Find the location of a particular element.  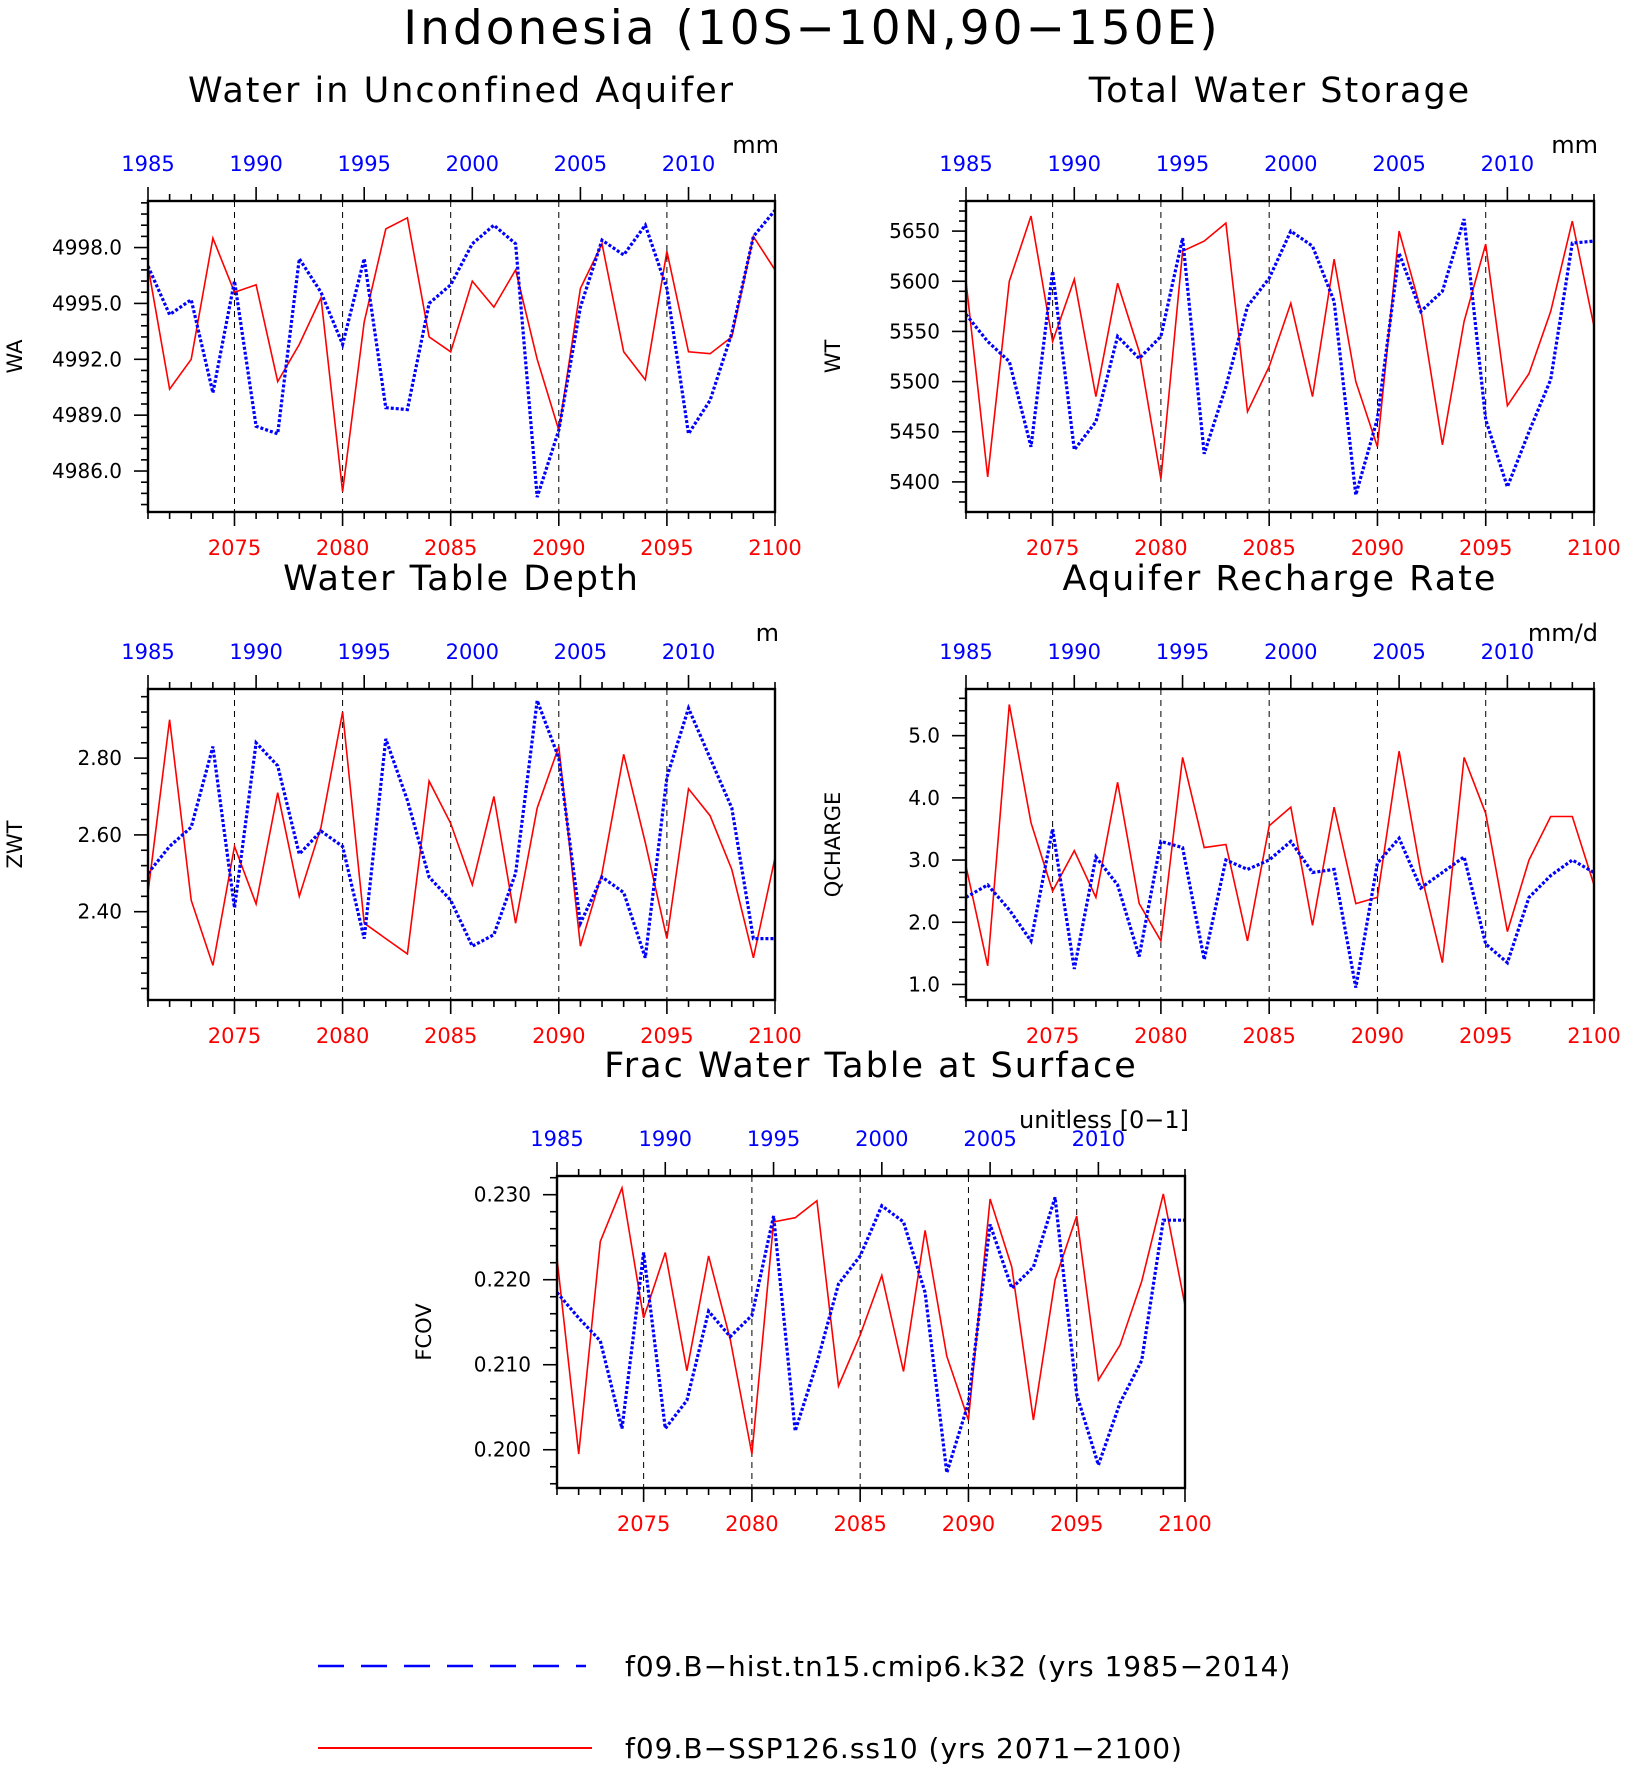

figure-title: Indonesia (10S−10N,90−150E) is located at coordinates (811, 28).